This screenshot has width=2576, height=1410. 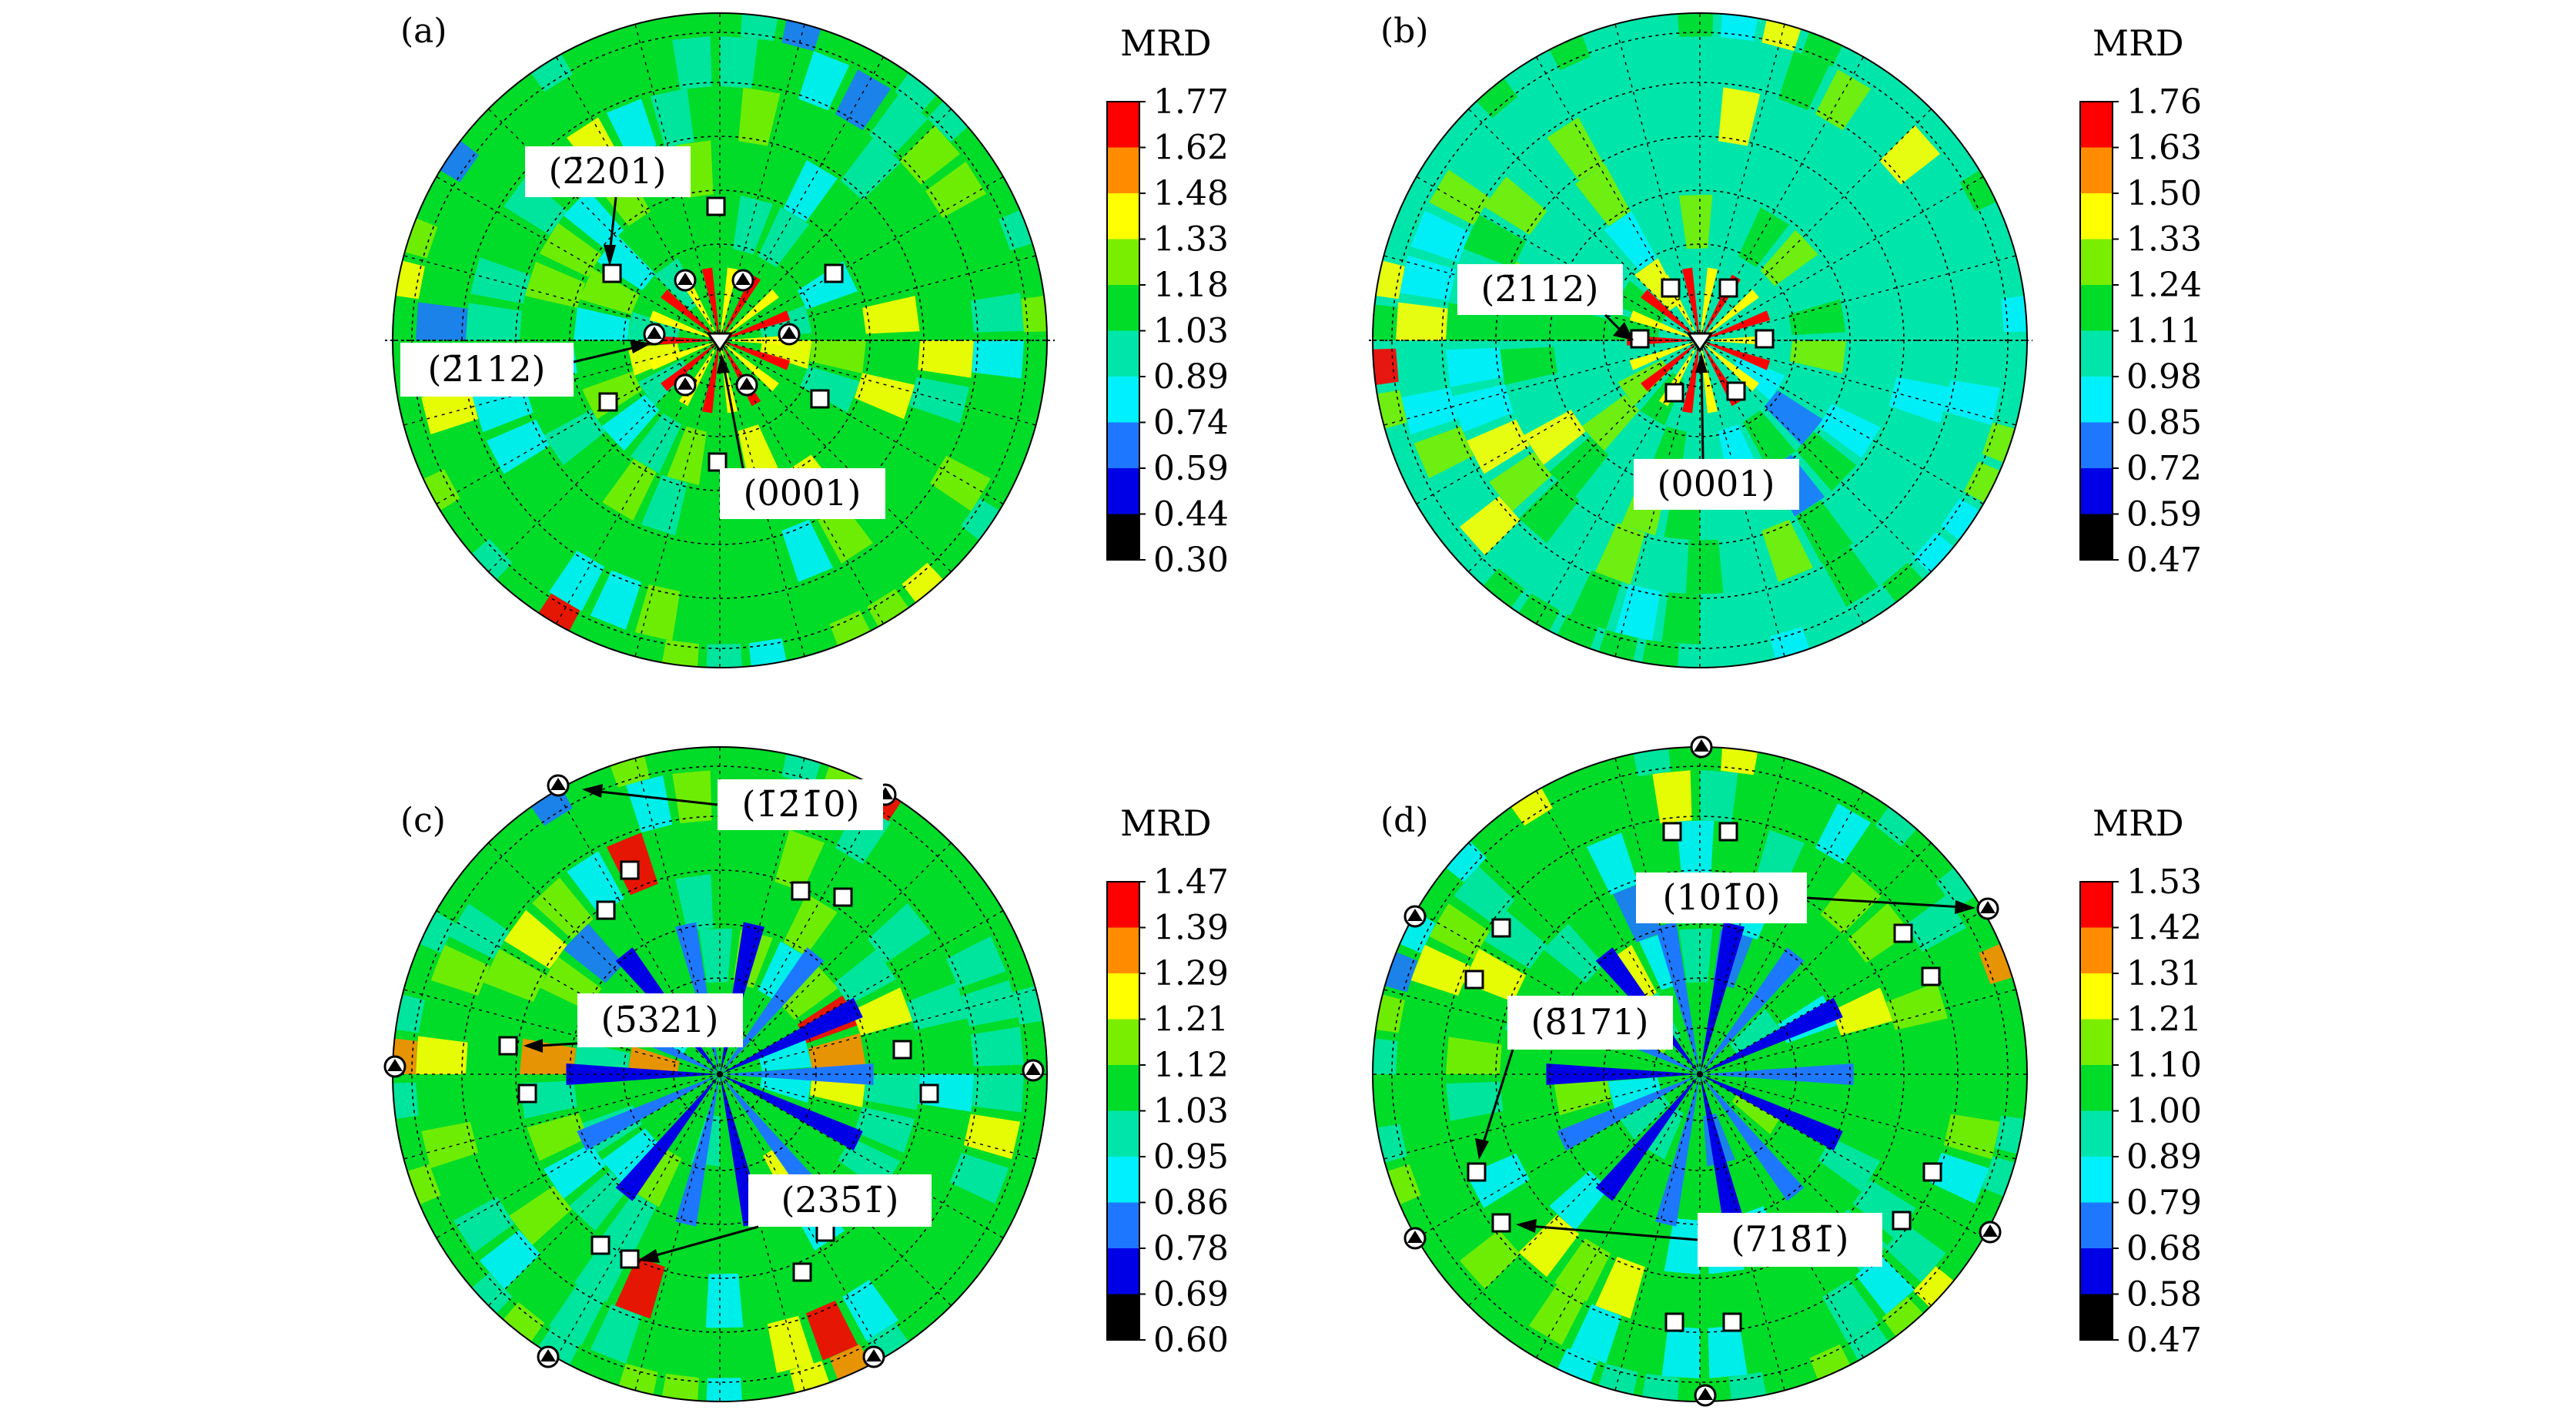 What do you see at coordinates (2164, 928) in the screenshot?
I see `colorbar-tick-label: 1.42` at bounding box center [2164, 928].